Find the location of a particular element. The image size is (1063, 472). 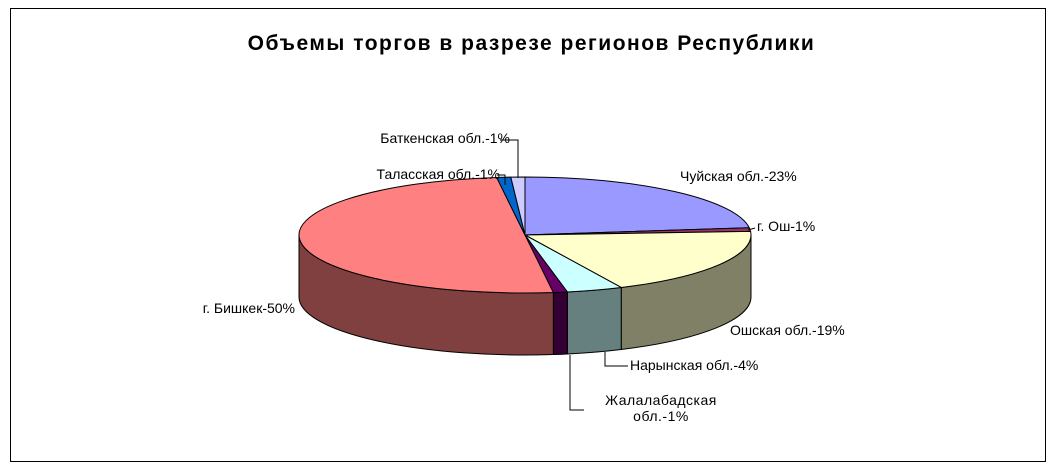

data-label: Таласская обл.-1% is located at coordinates (438, 174).